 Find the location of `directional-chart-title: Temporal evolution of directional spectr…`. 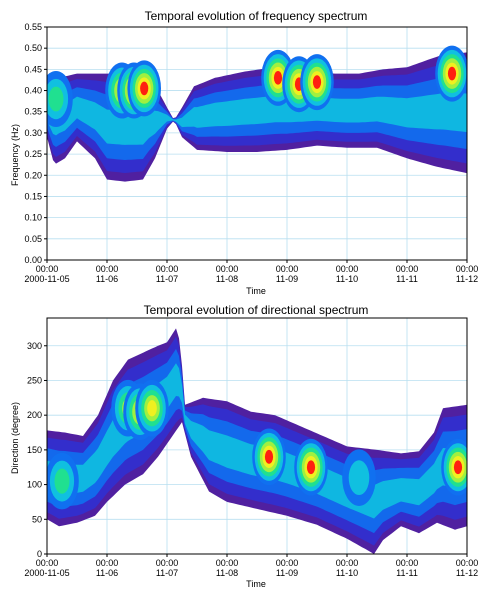

directional-chart-title: Temporal evolution of directional spectr… is located at coordinates (256, 310).